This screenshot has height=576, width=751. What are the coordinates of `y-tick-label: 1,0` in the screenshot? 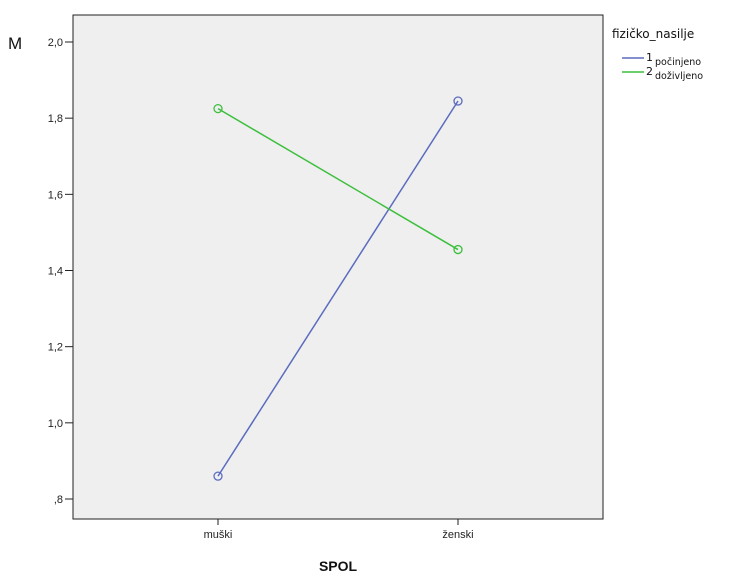 It's located at (55, 424).